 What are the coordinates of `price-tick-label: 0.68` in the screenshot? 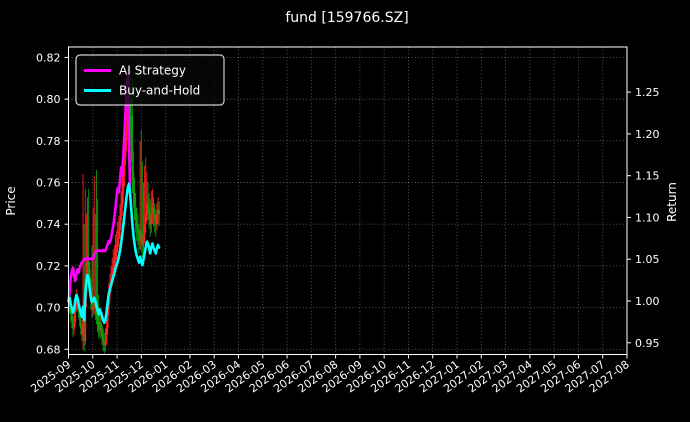 It's located at (48, 349).